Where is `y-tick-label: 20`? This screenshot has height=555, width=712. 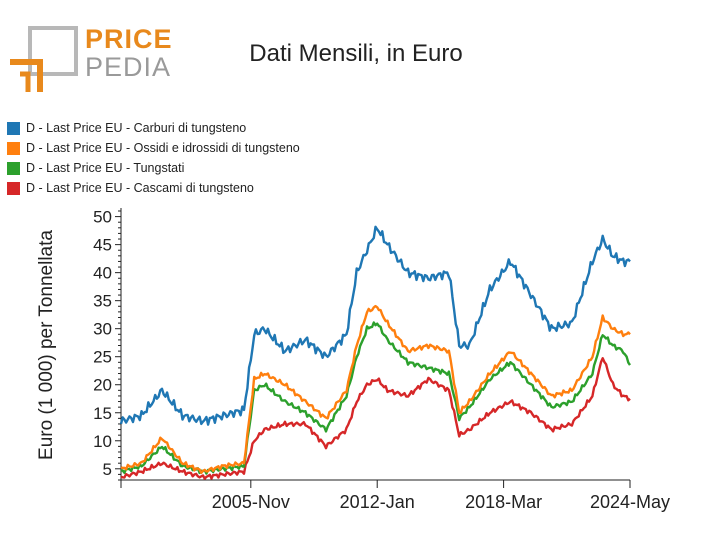 y-tick-label: 20 is located at coordinates (102, 385).